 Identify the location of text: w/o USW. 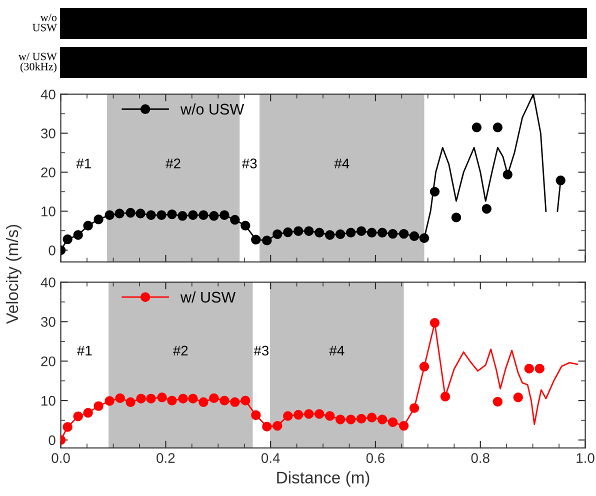
(44, 23).